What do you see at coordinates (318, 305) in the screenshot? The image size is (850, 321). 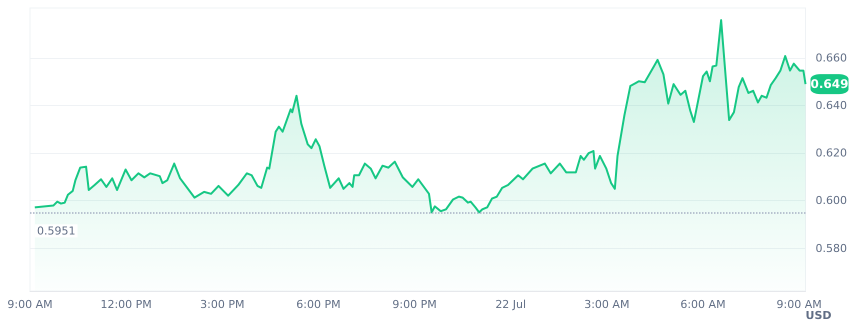 I see `x-tick-label: 6:00 PM` at bounding box center [318, 305].